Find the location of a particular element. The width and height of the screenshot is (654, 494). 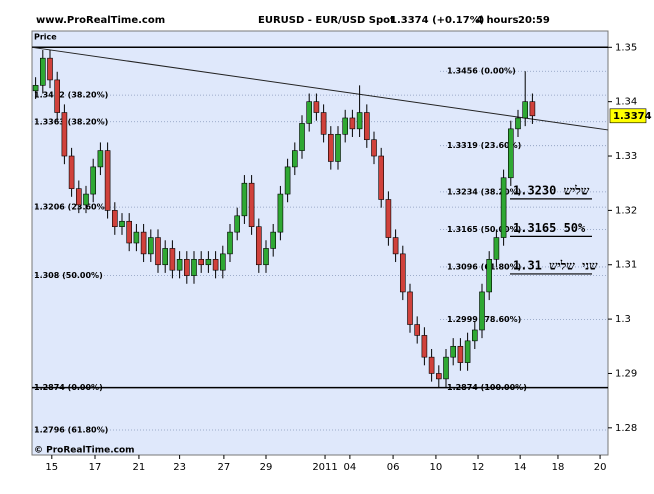

x-tick-label: 27 is located at coordinates (224, 467).